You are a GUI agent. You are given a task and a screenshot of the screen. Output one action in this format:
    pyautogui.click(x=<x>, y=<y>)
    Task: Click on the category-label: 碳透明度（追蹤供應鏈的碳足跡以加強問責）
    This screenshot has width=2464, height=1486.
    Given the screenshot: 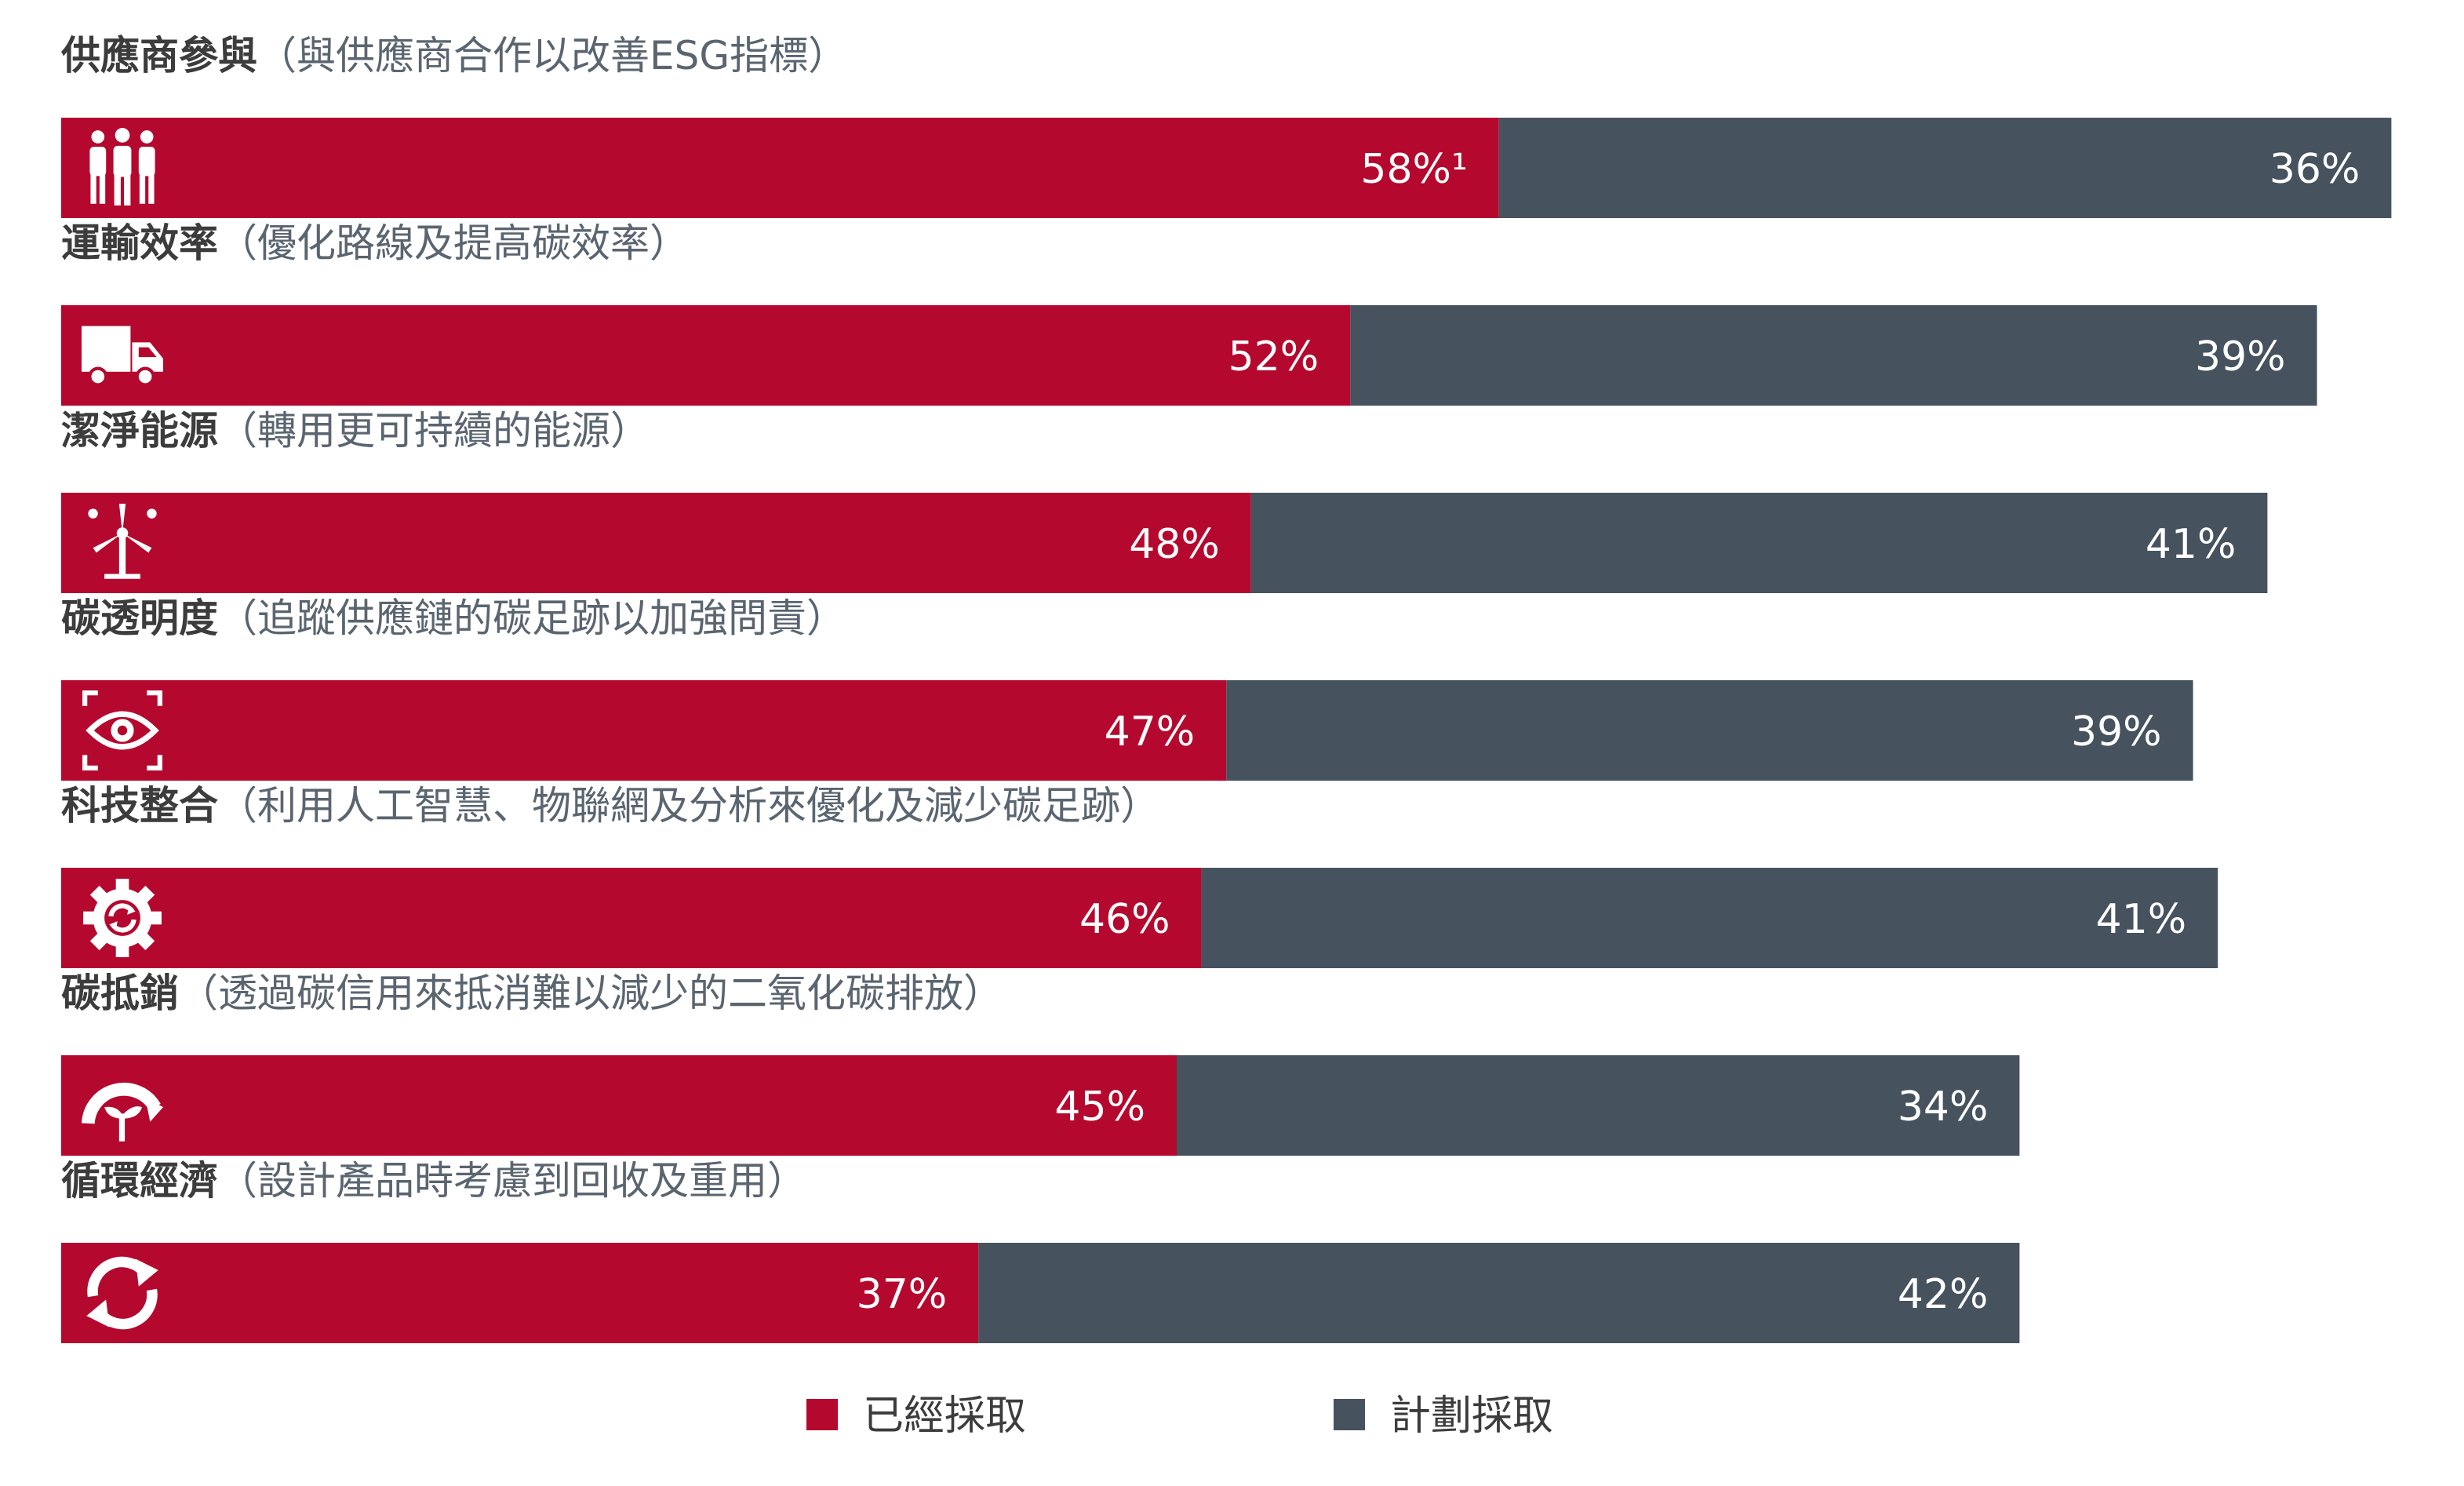 What is the action you would take?
    pyautogui.click(x=453, y=618)
    